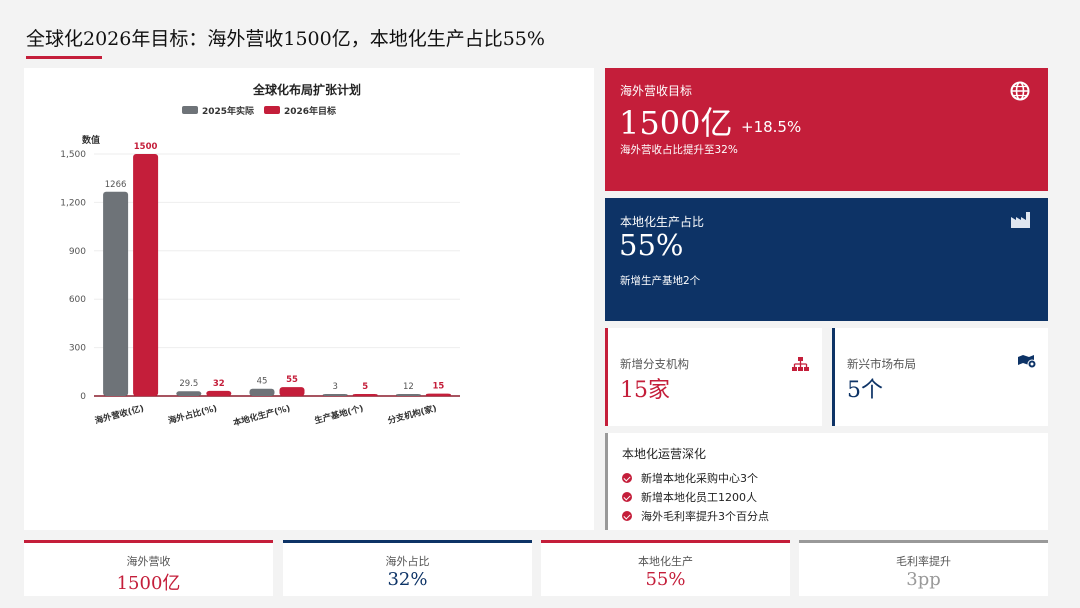 This screenshot has width=1080, height=608. What do you see at coordinates (826, 129) in the screenshot?
I see `revenue-target-card: 海外营收目标 1500亿 +18.5% 海外营收占比提升至32%` at bounding box center [826, 129].